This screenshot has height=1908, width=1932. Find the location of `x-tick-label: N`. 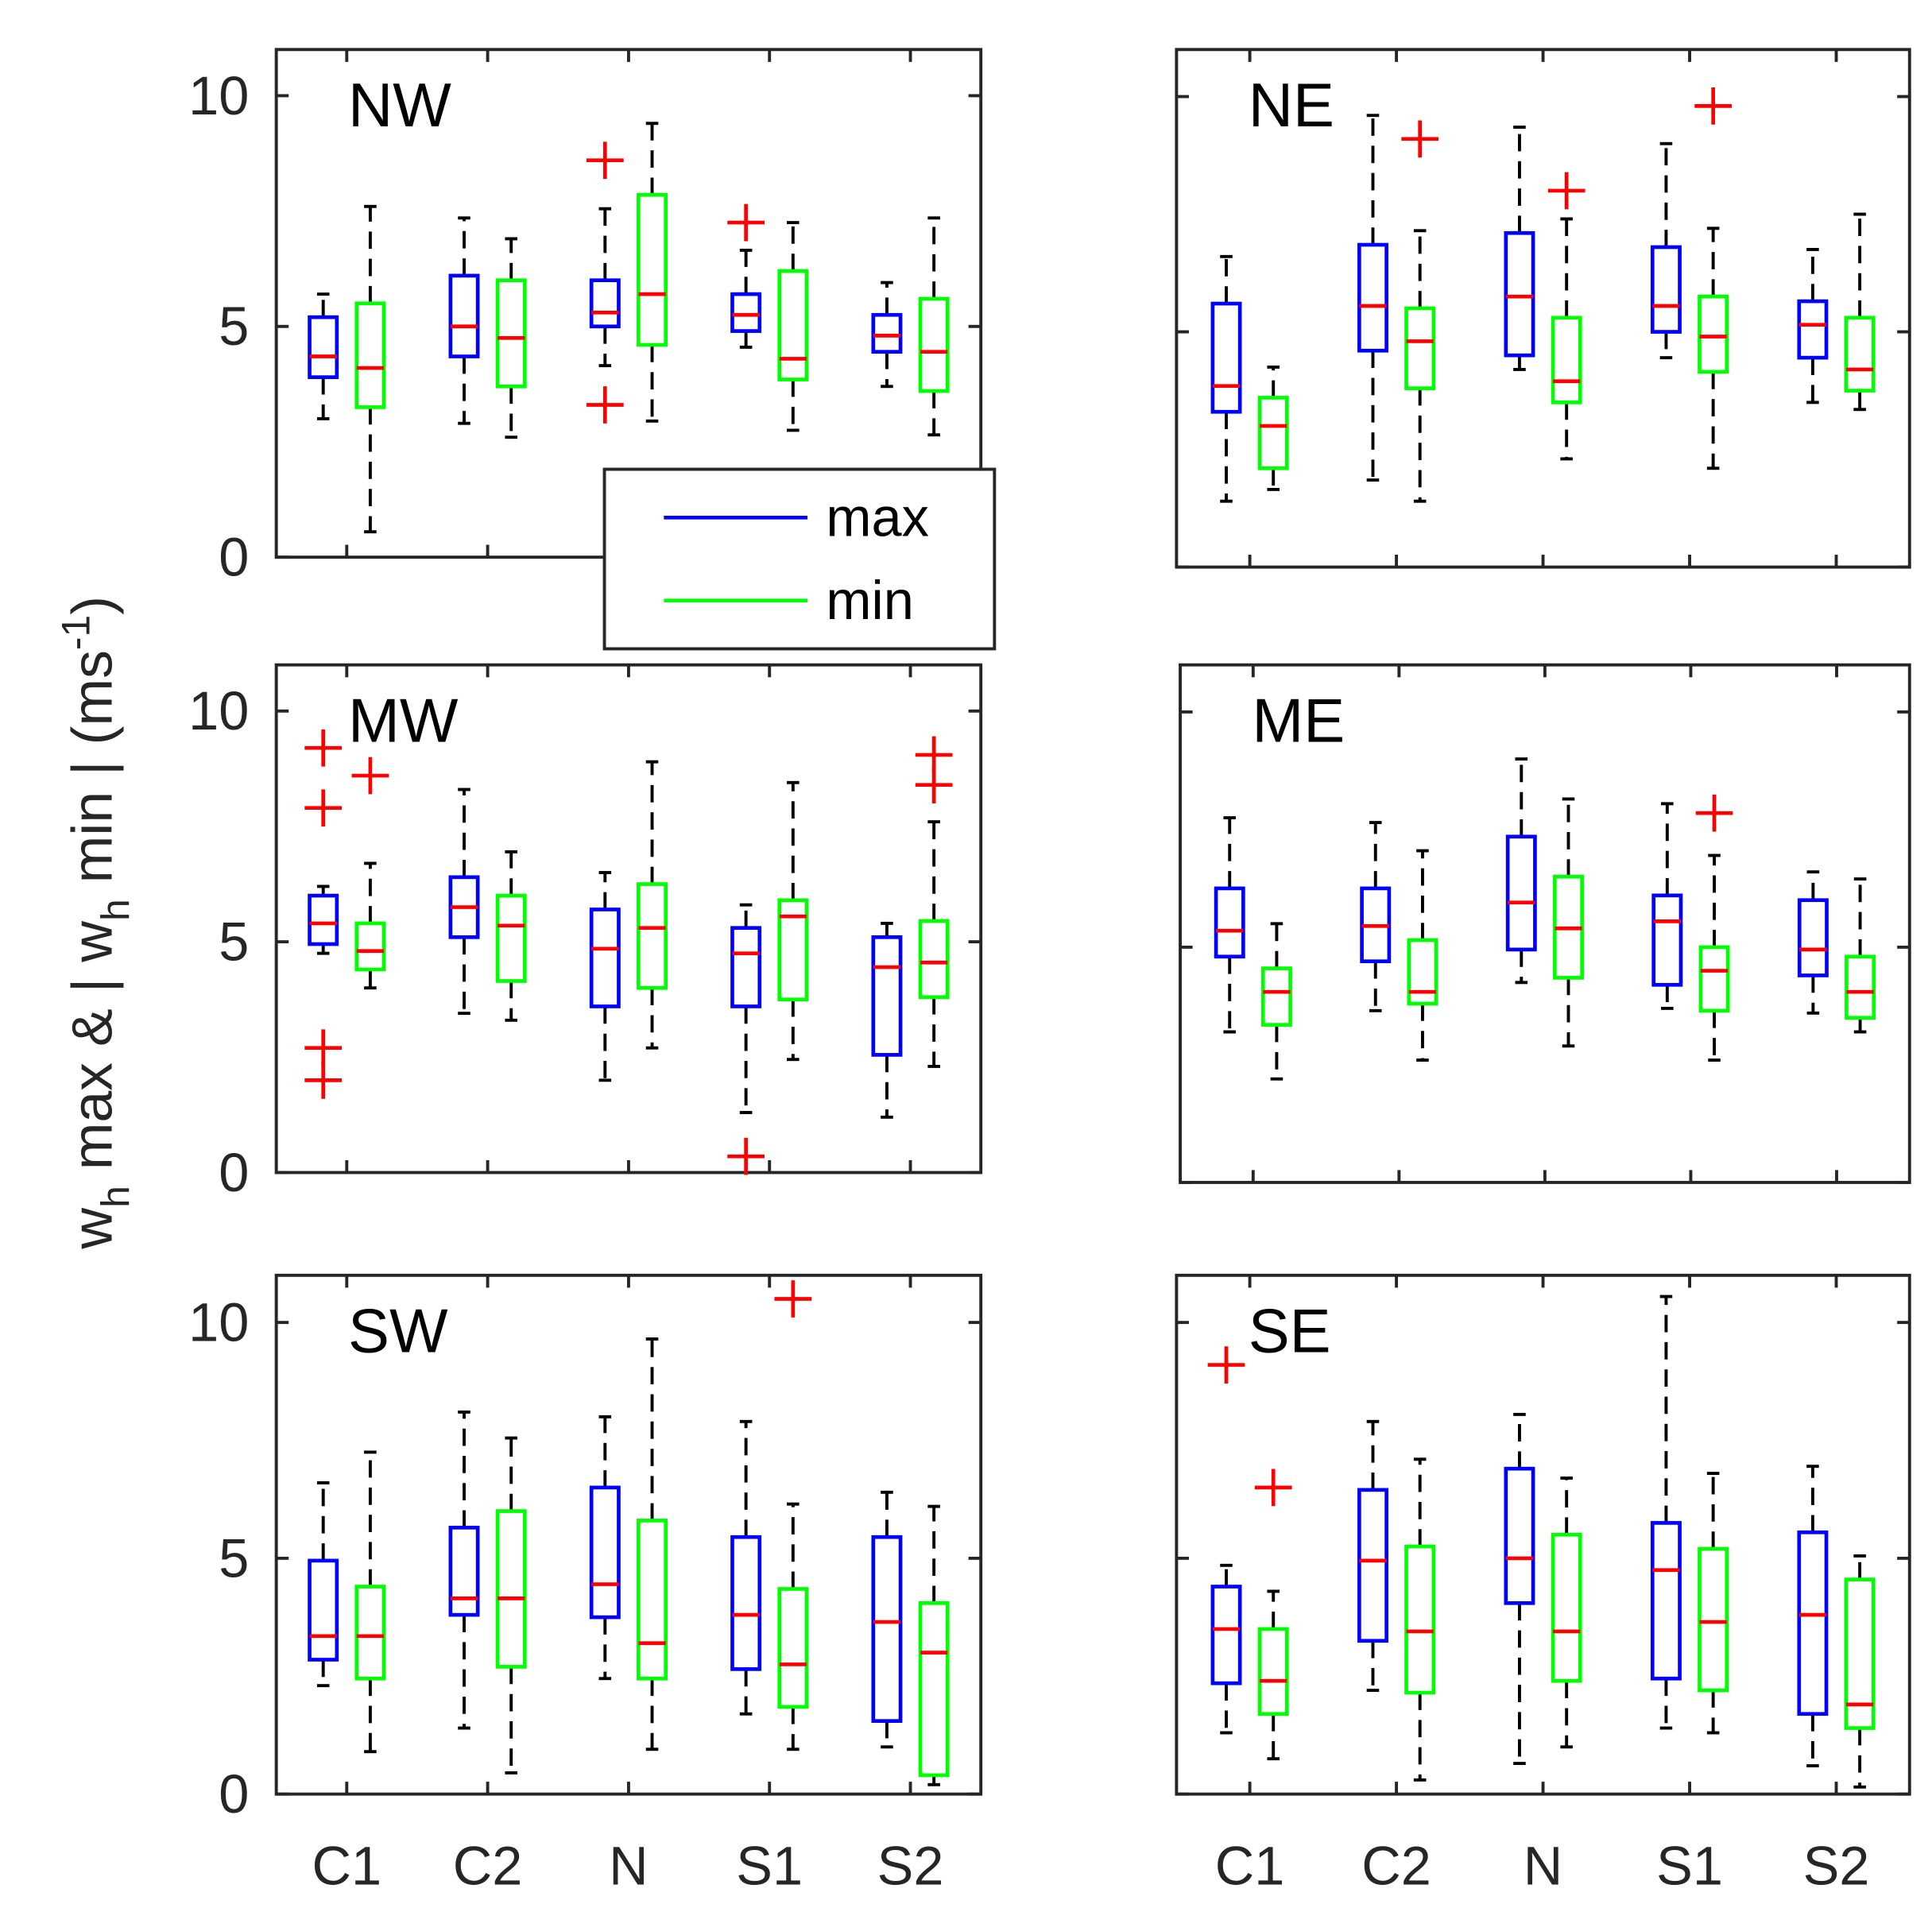

x-tick-label: N is located at coordinates (1543, 1865).